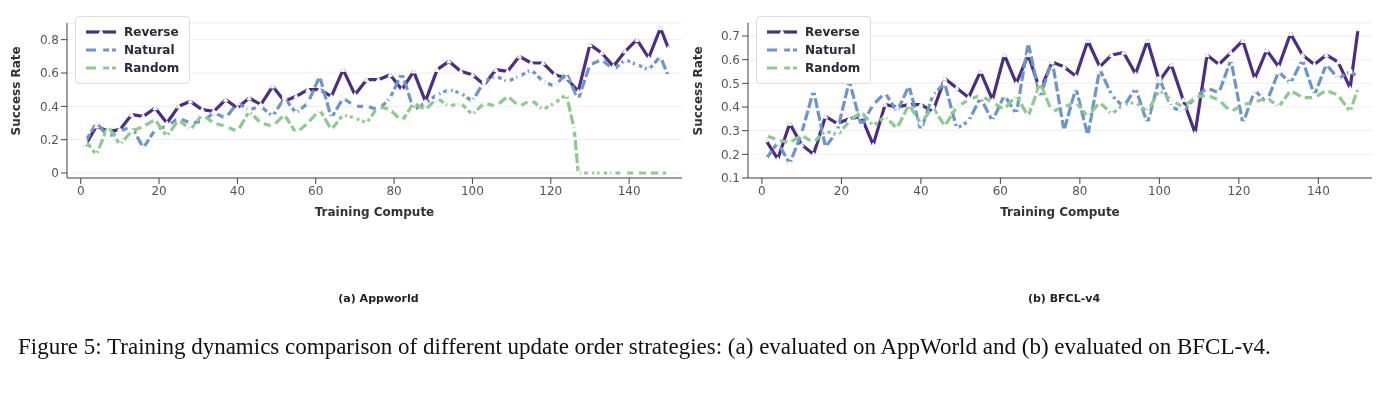  I want to click on y-tick-label: 0.7, so click(730, 36).